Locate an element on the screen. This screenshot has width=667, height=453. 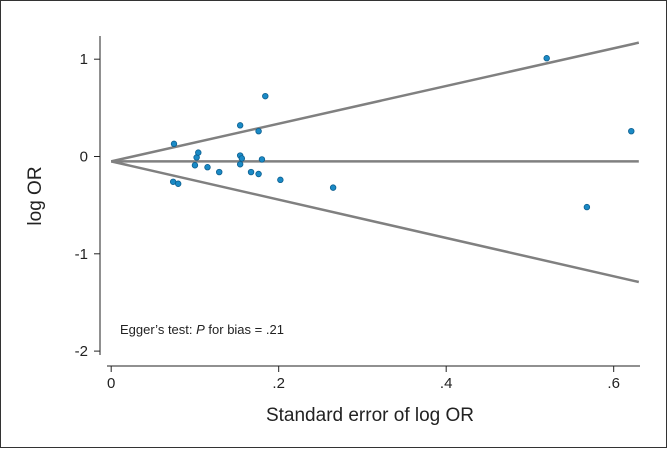
y-tick-label: -2 is located at coordinates (81, 351).